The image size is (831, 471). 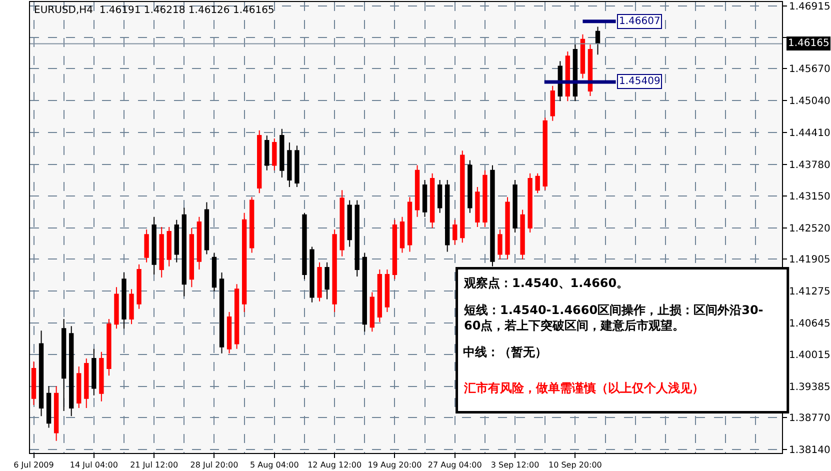 What do you see at coordinates (505, 352) in the screenshot?
I see `annotation: 中线：（暂无）` at bounding box center [505, 352].